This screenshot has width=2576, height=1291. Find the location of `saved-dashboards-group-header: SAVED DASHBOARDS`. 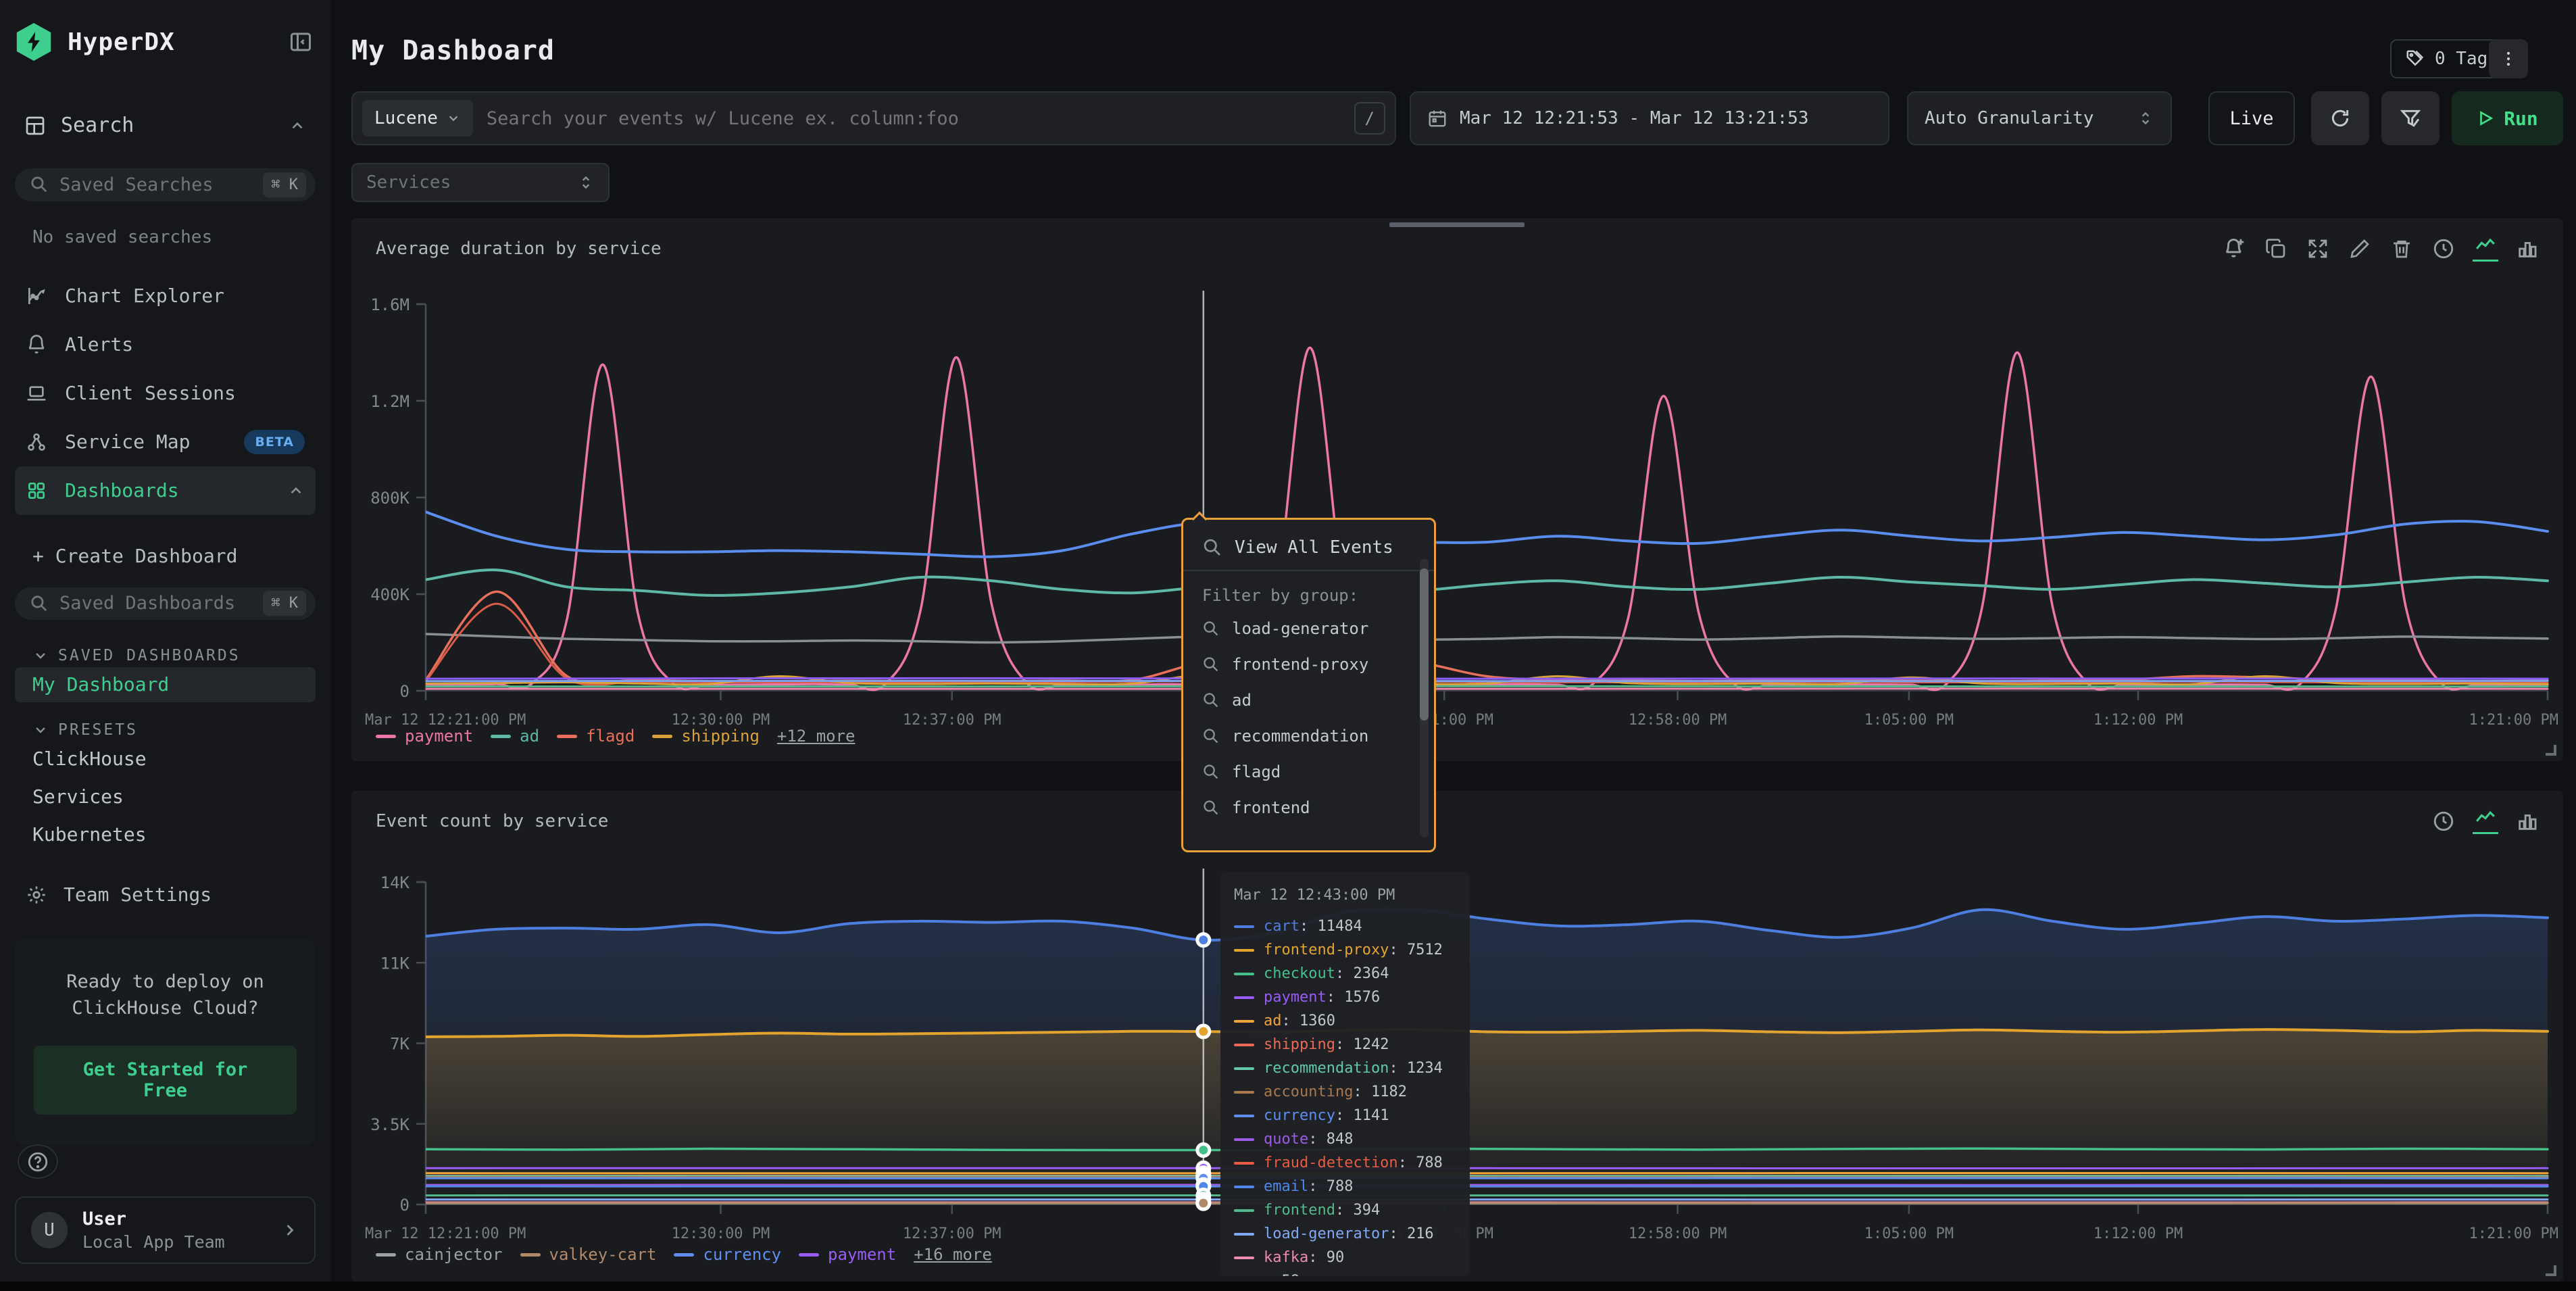

saved-dashboards-group-header: SAVED DASHBOARDS is located at coordinates (166, 655).